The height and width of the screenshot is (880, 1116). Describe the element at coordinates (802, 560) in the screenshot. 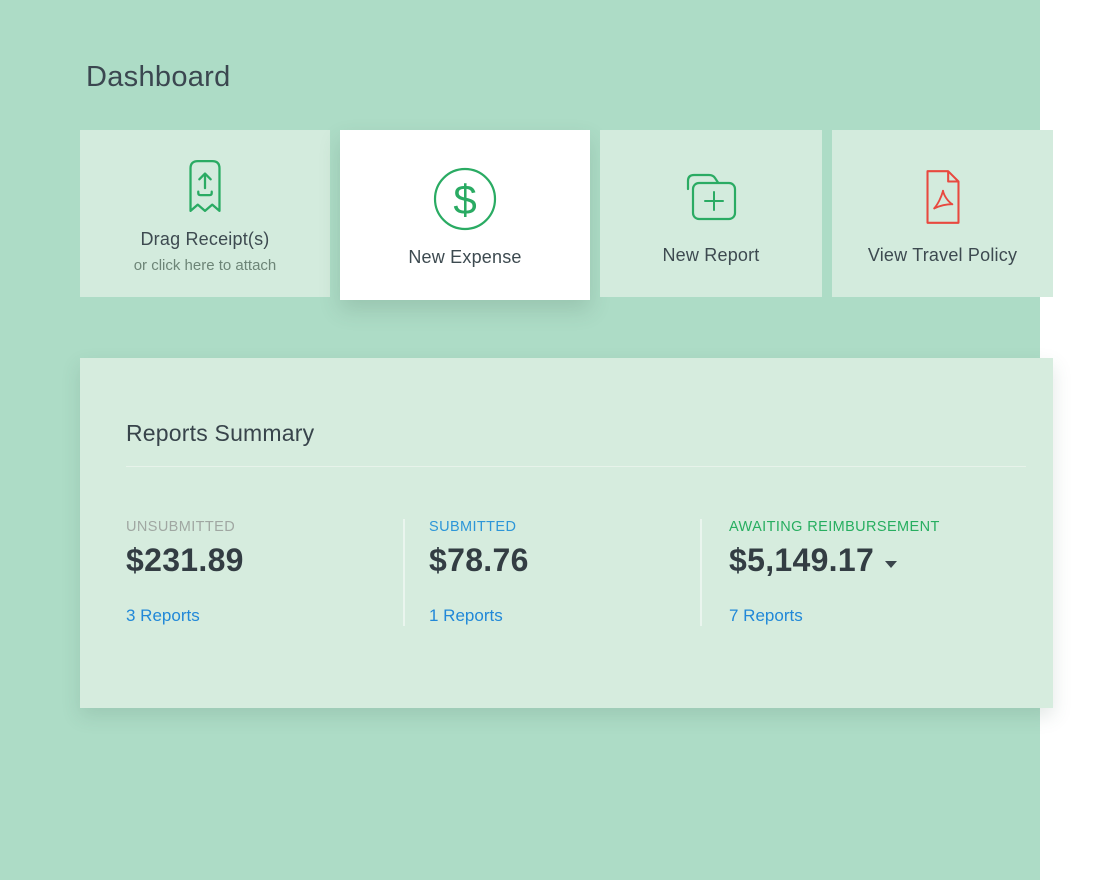

I see `stat-awaiting-amount: $5,149.17` at that location.